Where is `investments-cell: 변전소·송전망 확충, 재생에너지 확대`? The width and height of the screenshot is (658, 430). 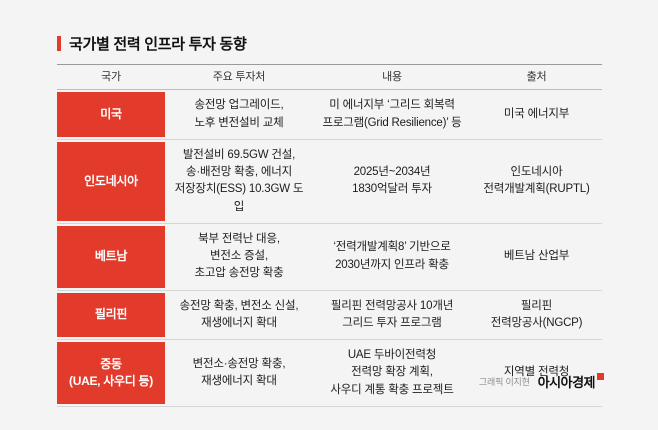
investments-cell: 변전소·송전망 확충, 재생에너지 확대 is located at coordinates (239, 372).